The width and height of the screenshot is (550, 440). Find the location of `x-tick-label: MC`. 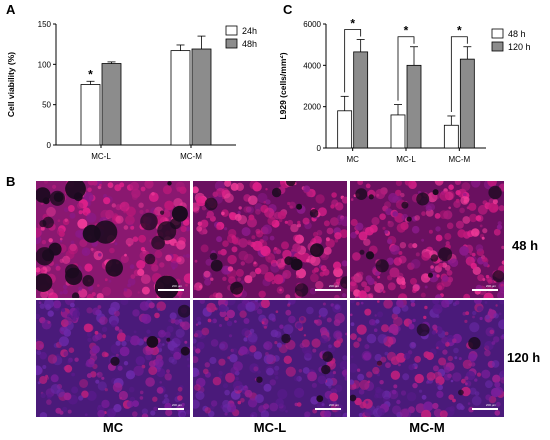

x-tick-label: MC is located at coordinates (352, 159).